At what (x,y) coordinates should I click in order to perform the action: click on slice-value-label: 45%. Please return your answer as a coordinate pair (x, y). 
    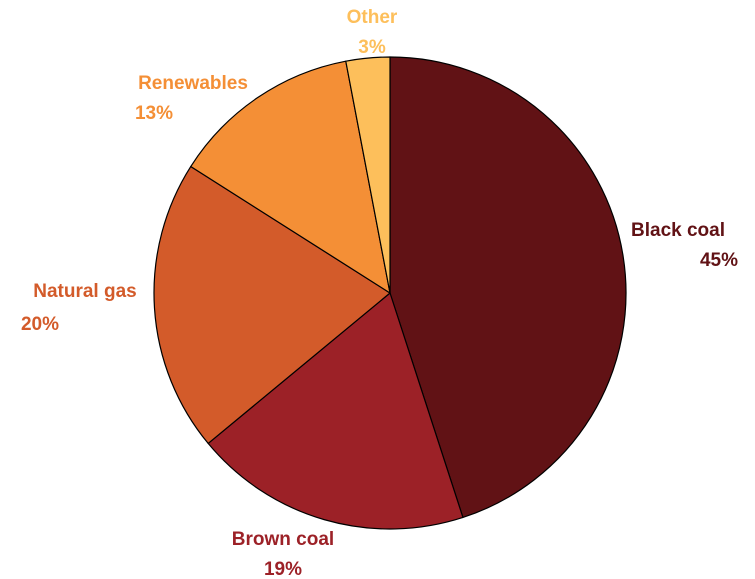
    Looking at the image, I should click on (719, 260).